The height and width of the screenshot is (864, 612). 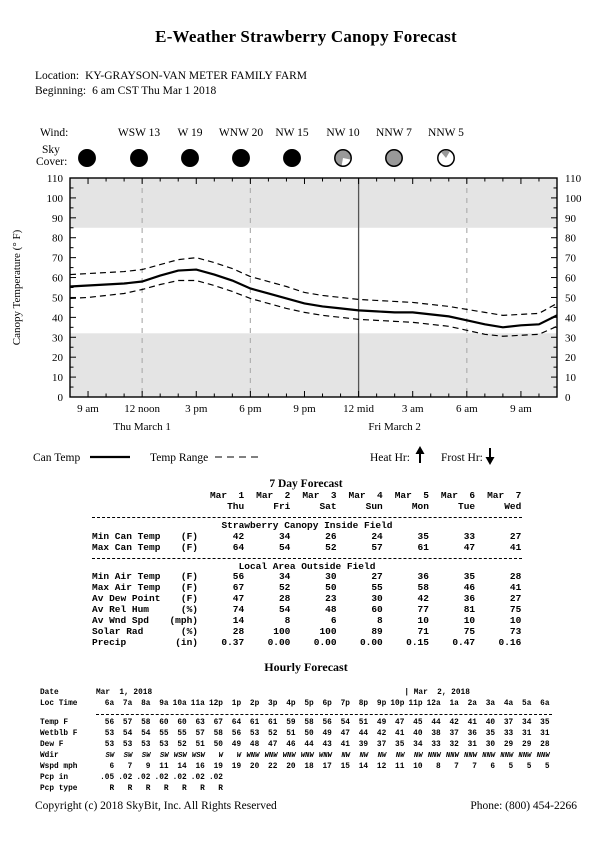 I want to click on y-axis-label-left: 20, so click(x=58, y=358).